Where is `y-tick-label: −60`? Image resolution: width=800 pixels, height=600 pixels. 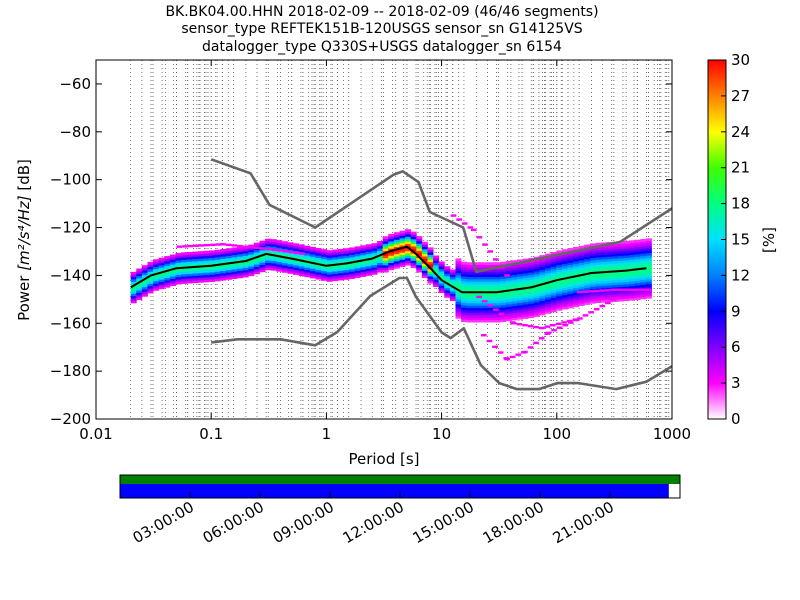 y-tick-label: −60 is located at coordinates (75, 84).